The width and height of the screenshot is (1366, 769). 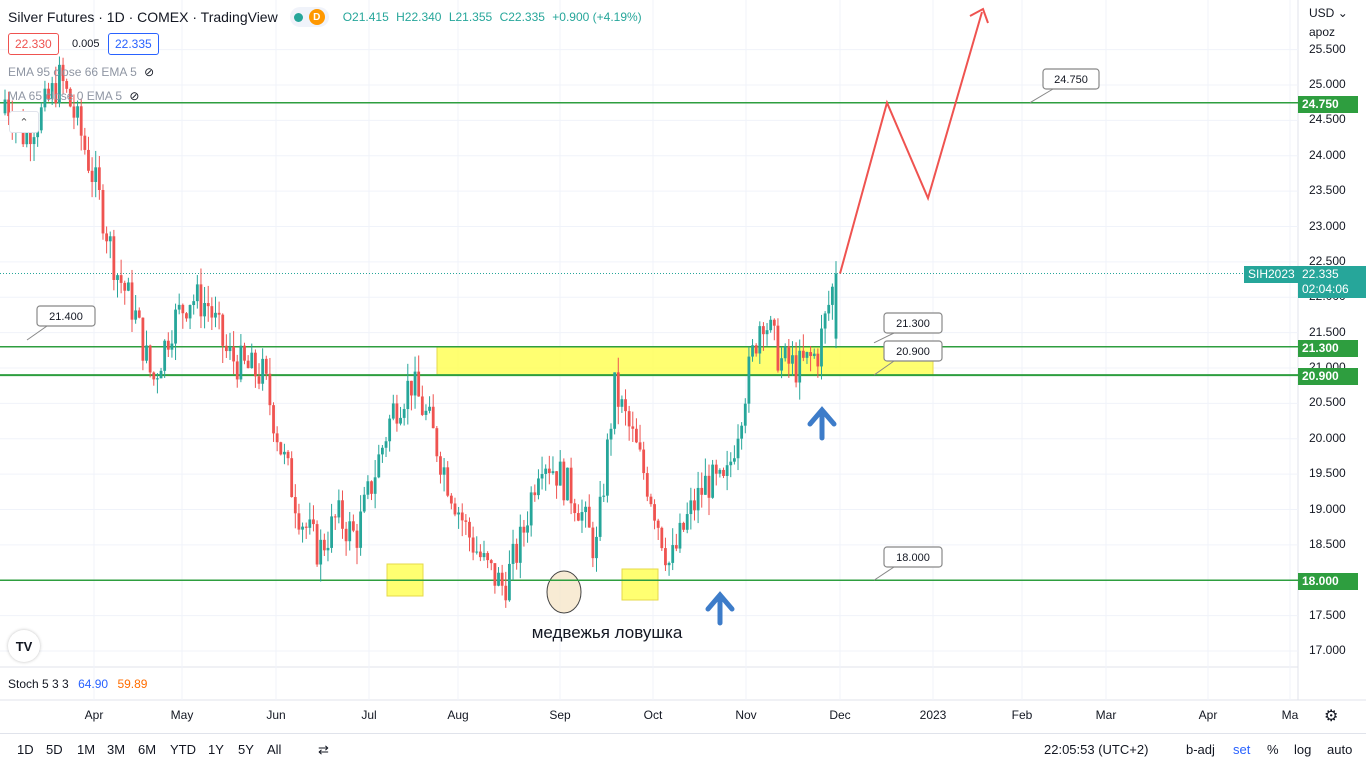 I want to click on bear-trap-ellipse, so click(x=564, y=592).